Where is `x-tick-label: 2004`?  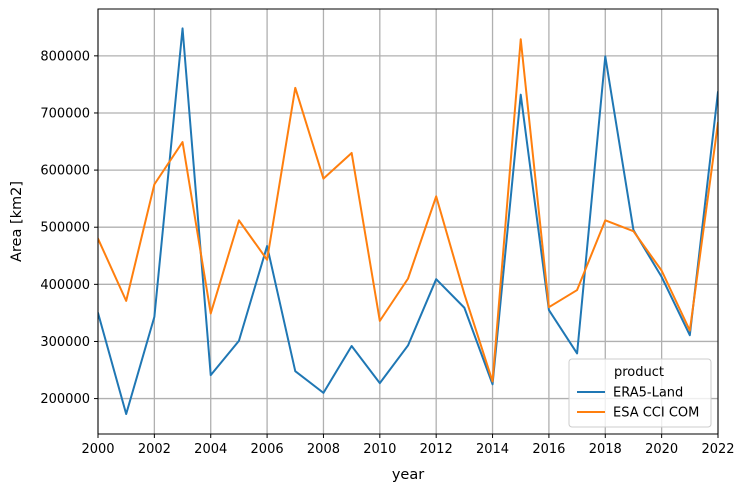
x-tick-label: 2004 is located at coordinates (210, 449).